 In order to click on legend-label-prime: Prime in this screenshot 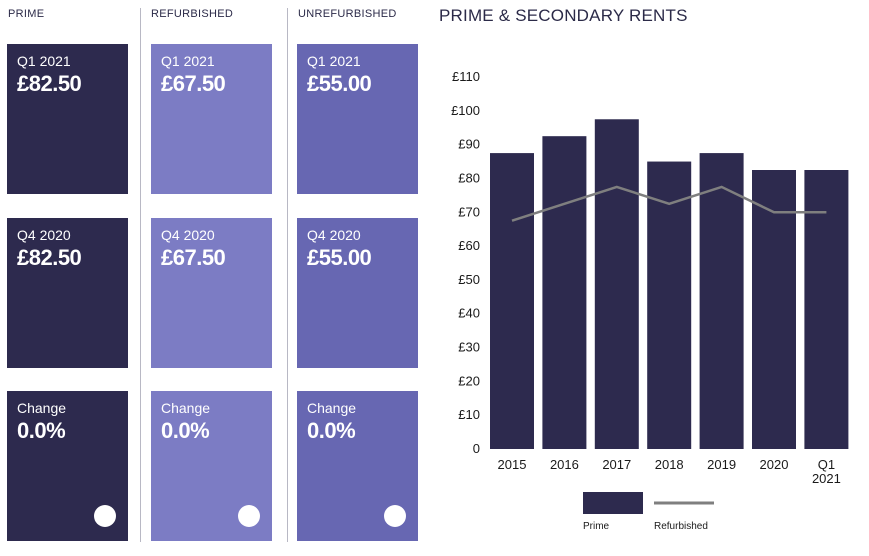, I will do `click(596, 526)`.